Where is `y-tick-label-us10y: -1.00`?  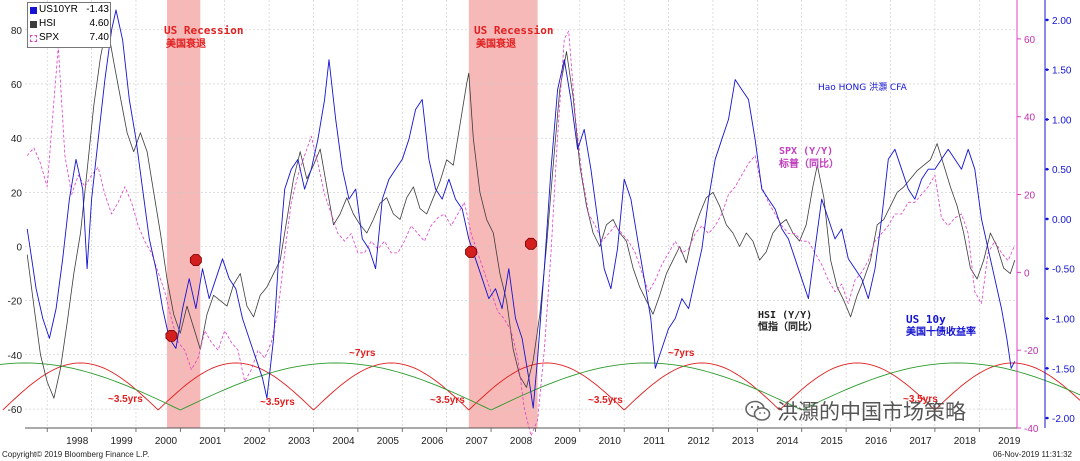
y-tick-label-us10y: -1.00 is located at coordinates (1063, 320).